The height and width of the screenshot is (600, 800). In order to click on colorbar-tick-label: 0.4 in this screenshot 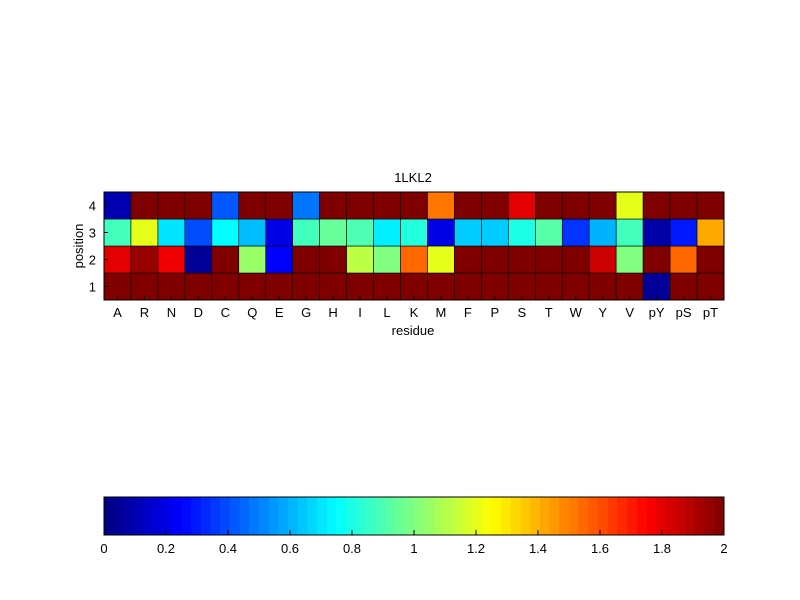, I will do `click(228, 548)`.